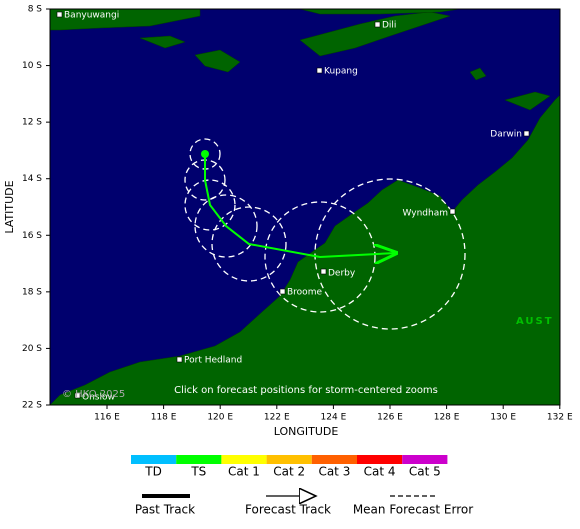 This screenshot has width=580, height=529. What do you see at coordinates (304, 293) in the screenshot?
I see `place-label: Broome` at bounding box center [304, 293].